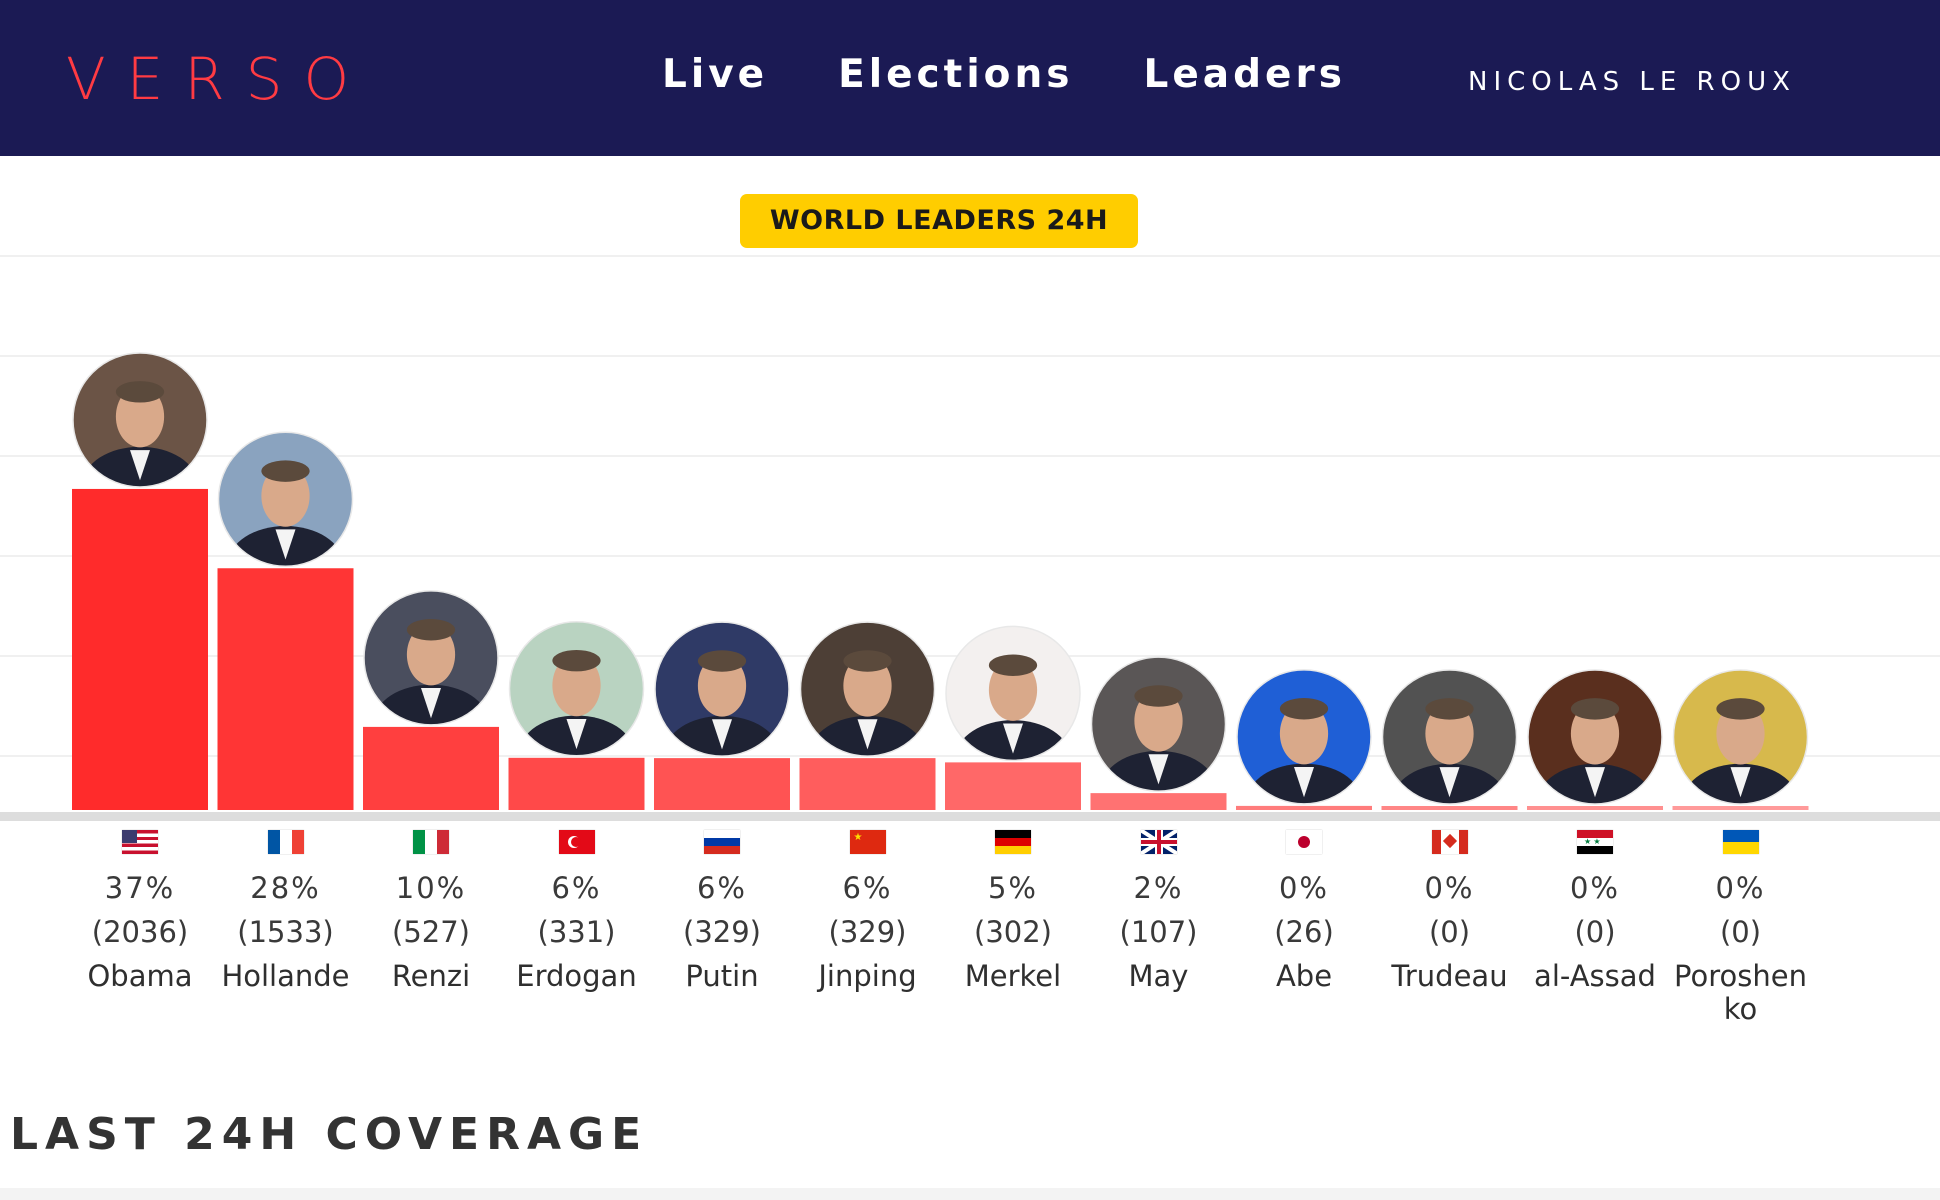  Describe the element at coordinates (1304, 911) in the screenshot. I see `leader-column-abe: 0% (26) Abe` at that location.